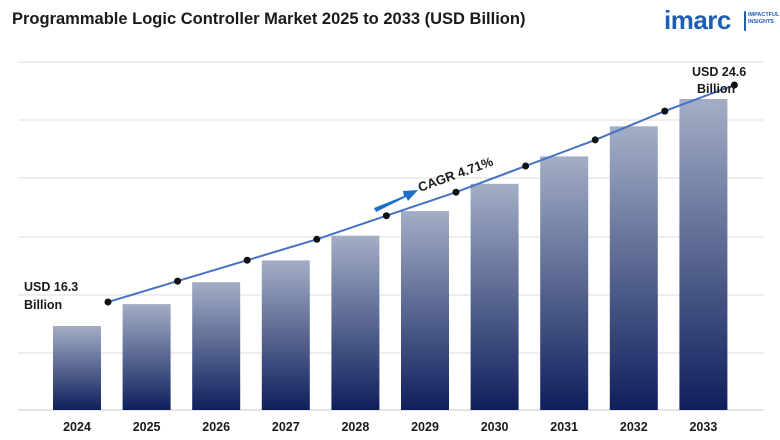 This screenshot has height=440, width=780. I want to click on bar-2029, so click(425, 310).